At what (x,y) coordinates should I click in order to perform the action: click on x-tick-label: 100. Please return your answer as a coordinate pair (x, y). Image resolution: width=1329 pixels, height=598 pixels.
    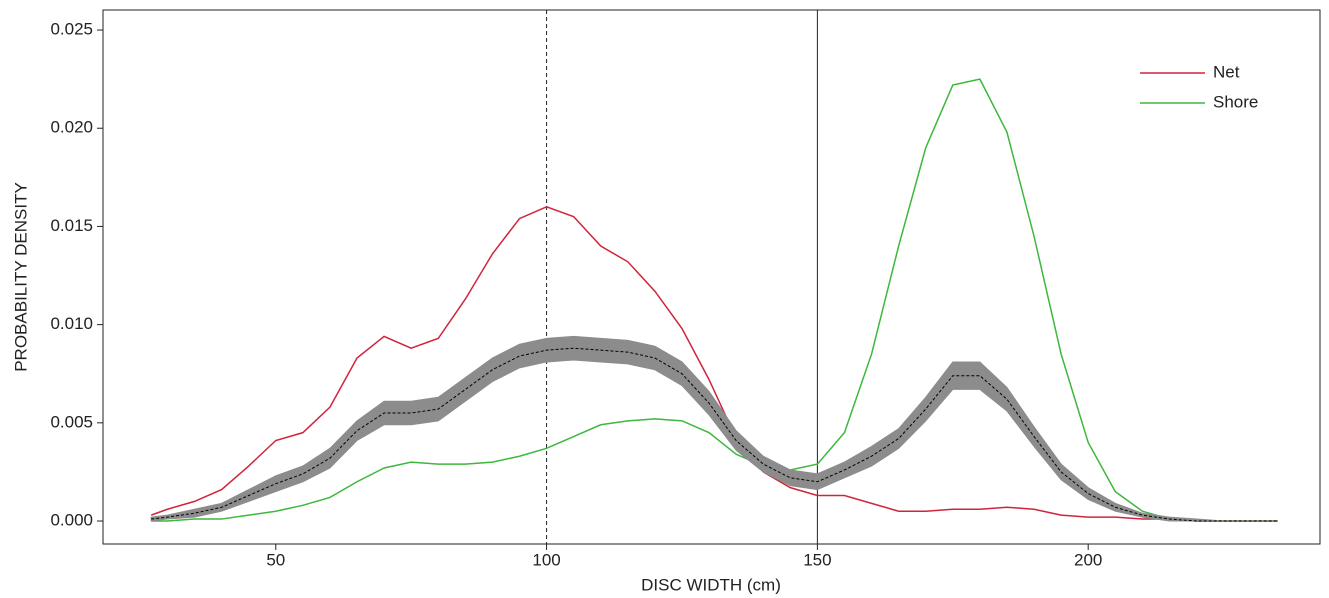
    Looking at the image, I should click on (546, 559).